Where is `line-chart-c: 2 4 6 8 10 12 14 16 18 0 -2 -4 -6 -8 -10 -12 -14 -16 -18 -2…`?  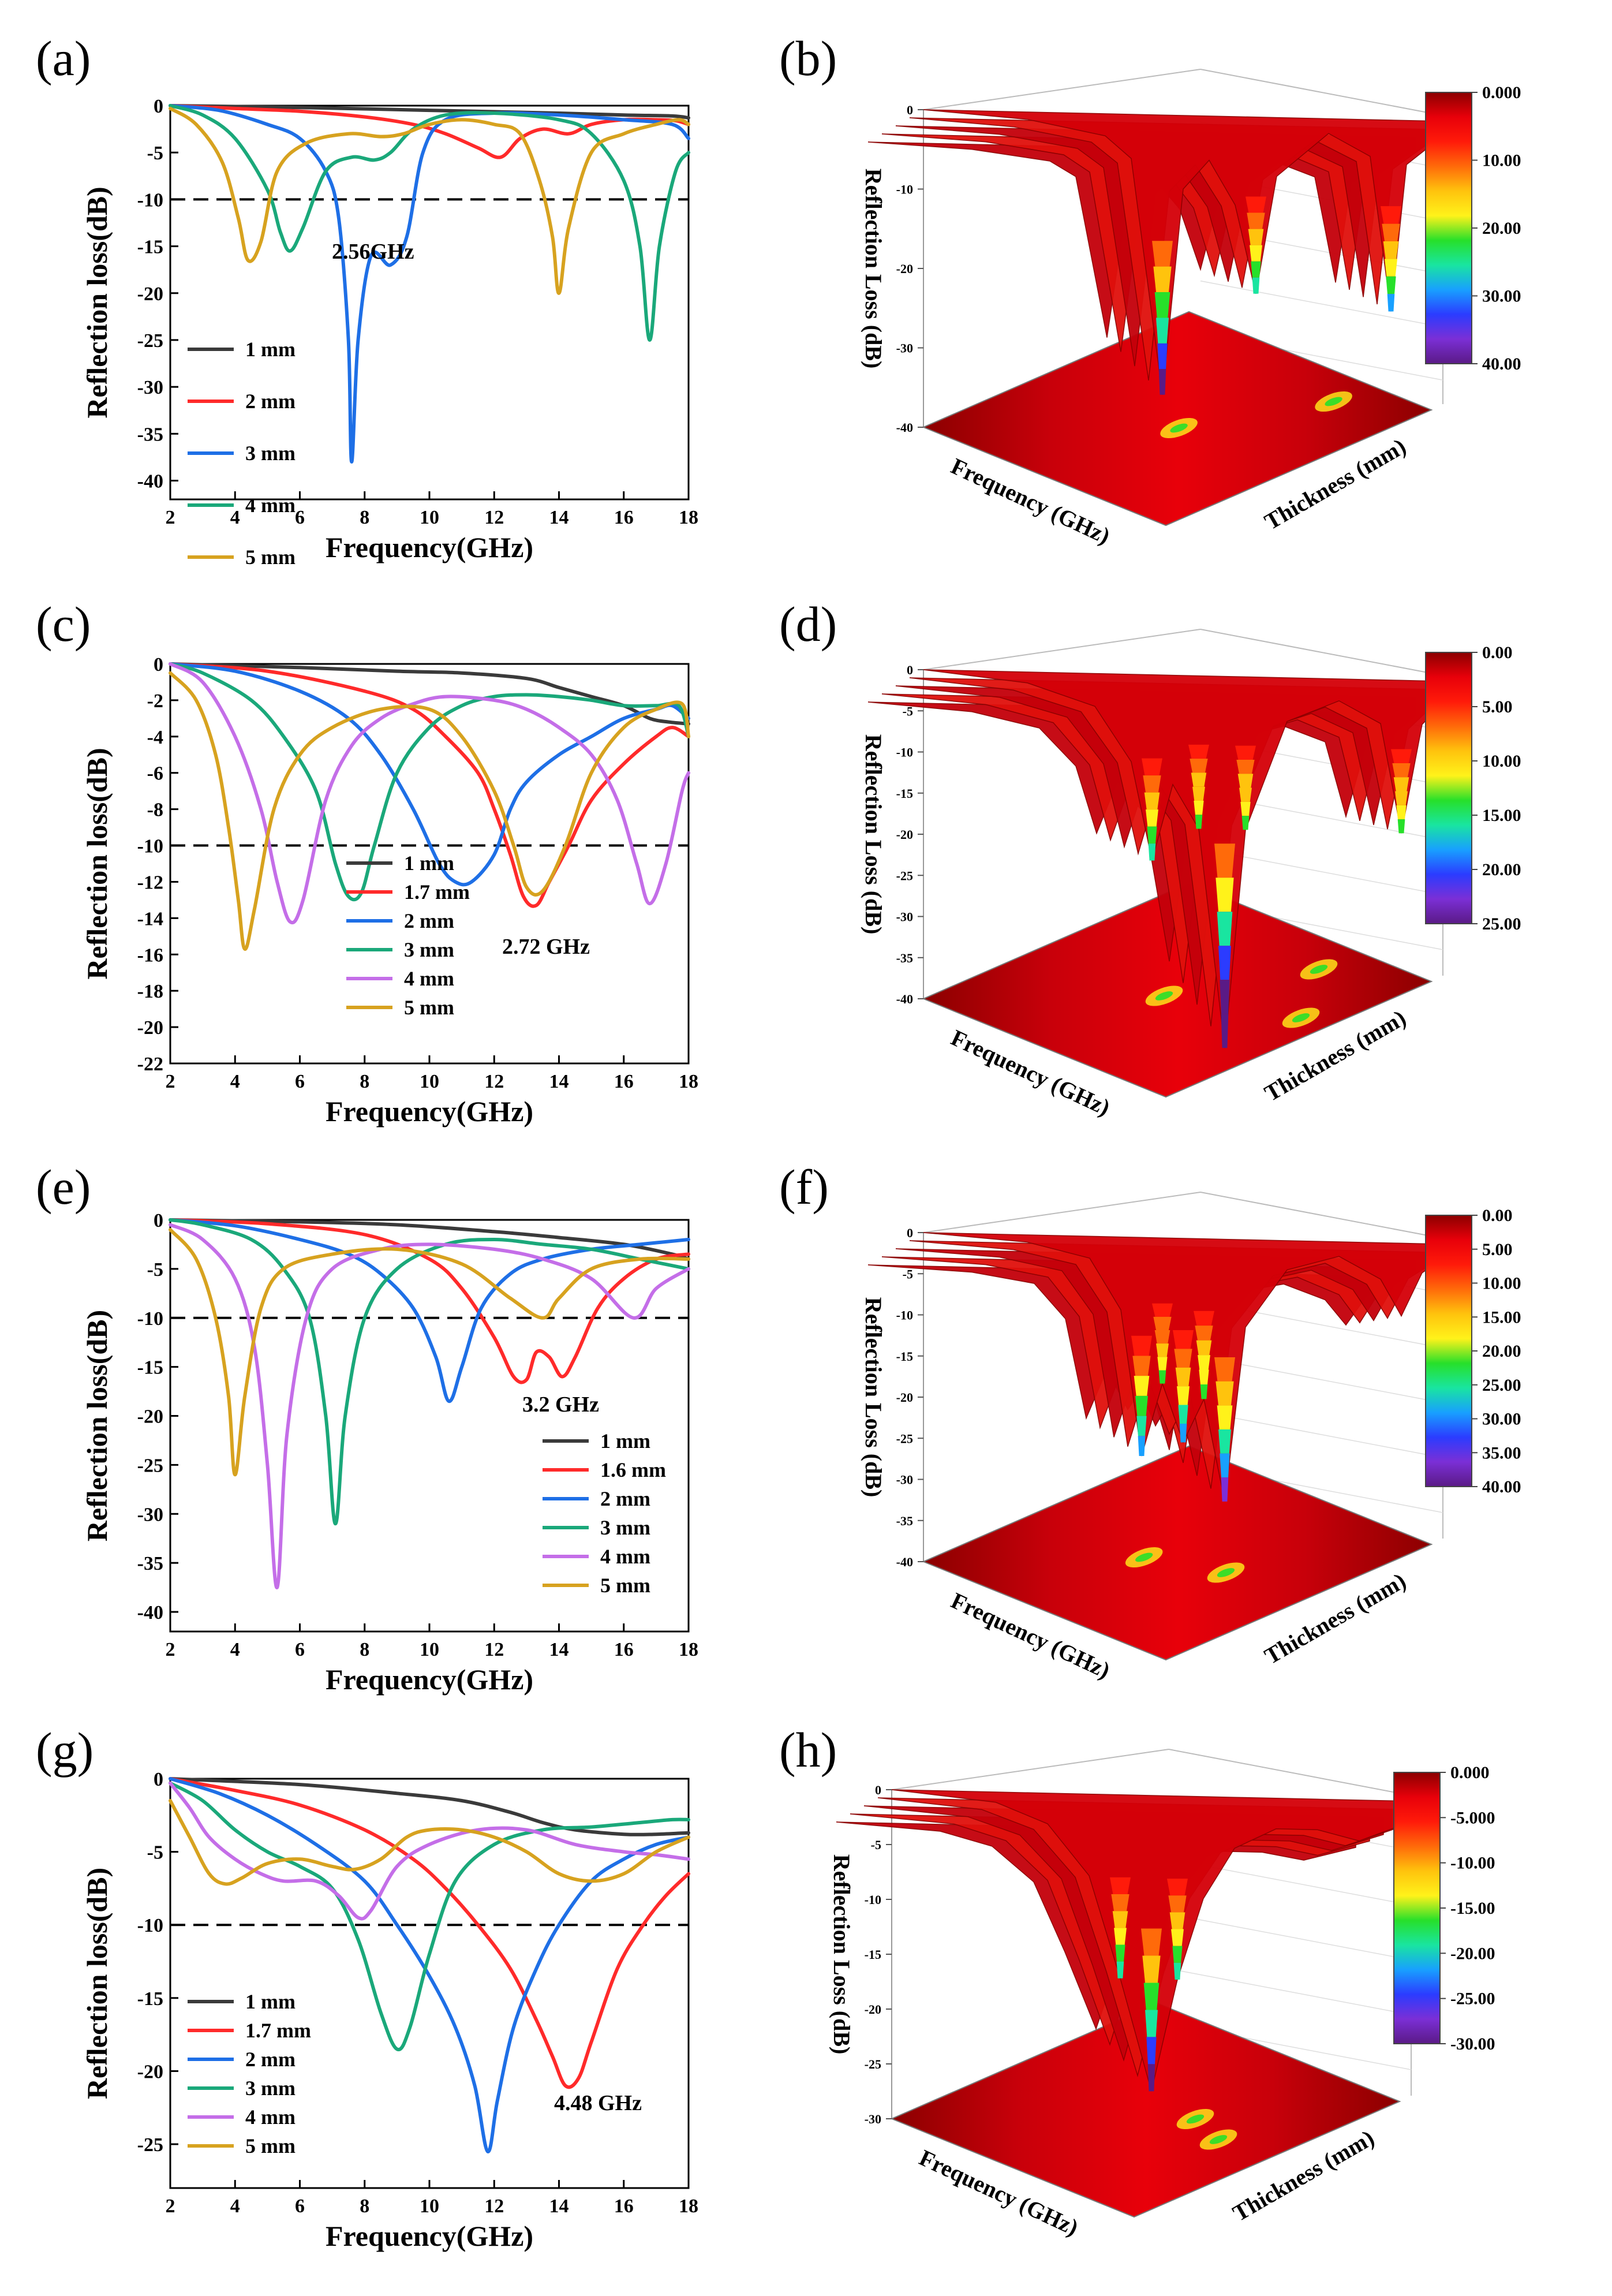 line-chart-c: 2 4 6 8 10 12 14 16 18 0 -2 -4 -6 -8 -10 -12 -14 -16 -18 -2… is located at coordinates (389, 891).